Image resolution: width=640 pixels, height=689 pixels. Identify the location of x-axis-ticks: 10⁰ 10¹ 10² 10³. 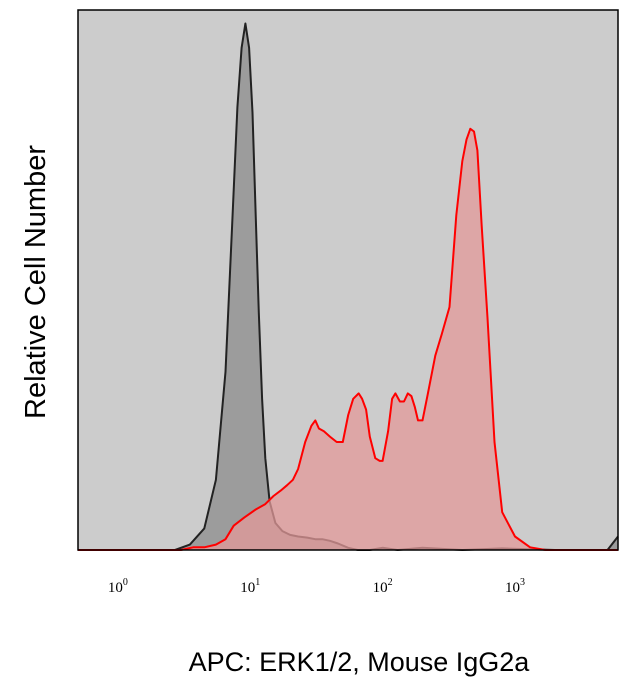
(316, 586).